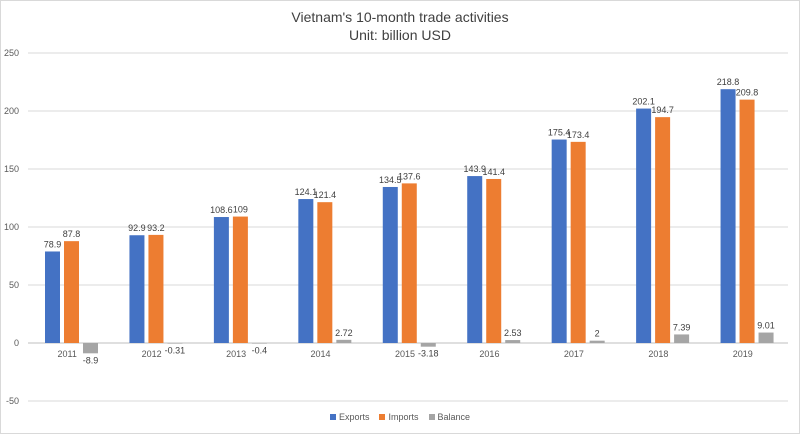 Image resolution: width=800 pixels, height=434 pixels. I want to click on data-label: 7.39, so click(682, 327).